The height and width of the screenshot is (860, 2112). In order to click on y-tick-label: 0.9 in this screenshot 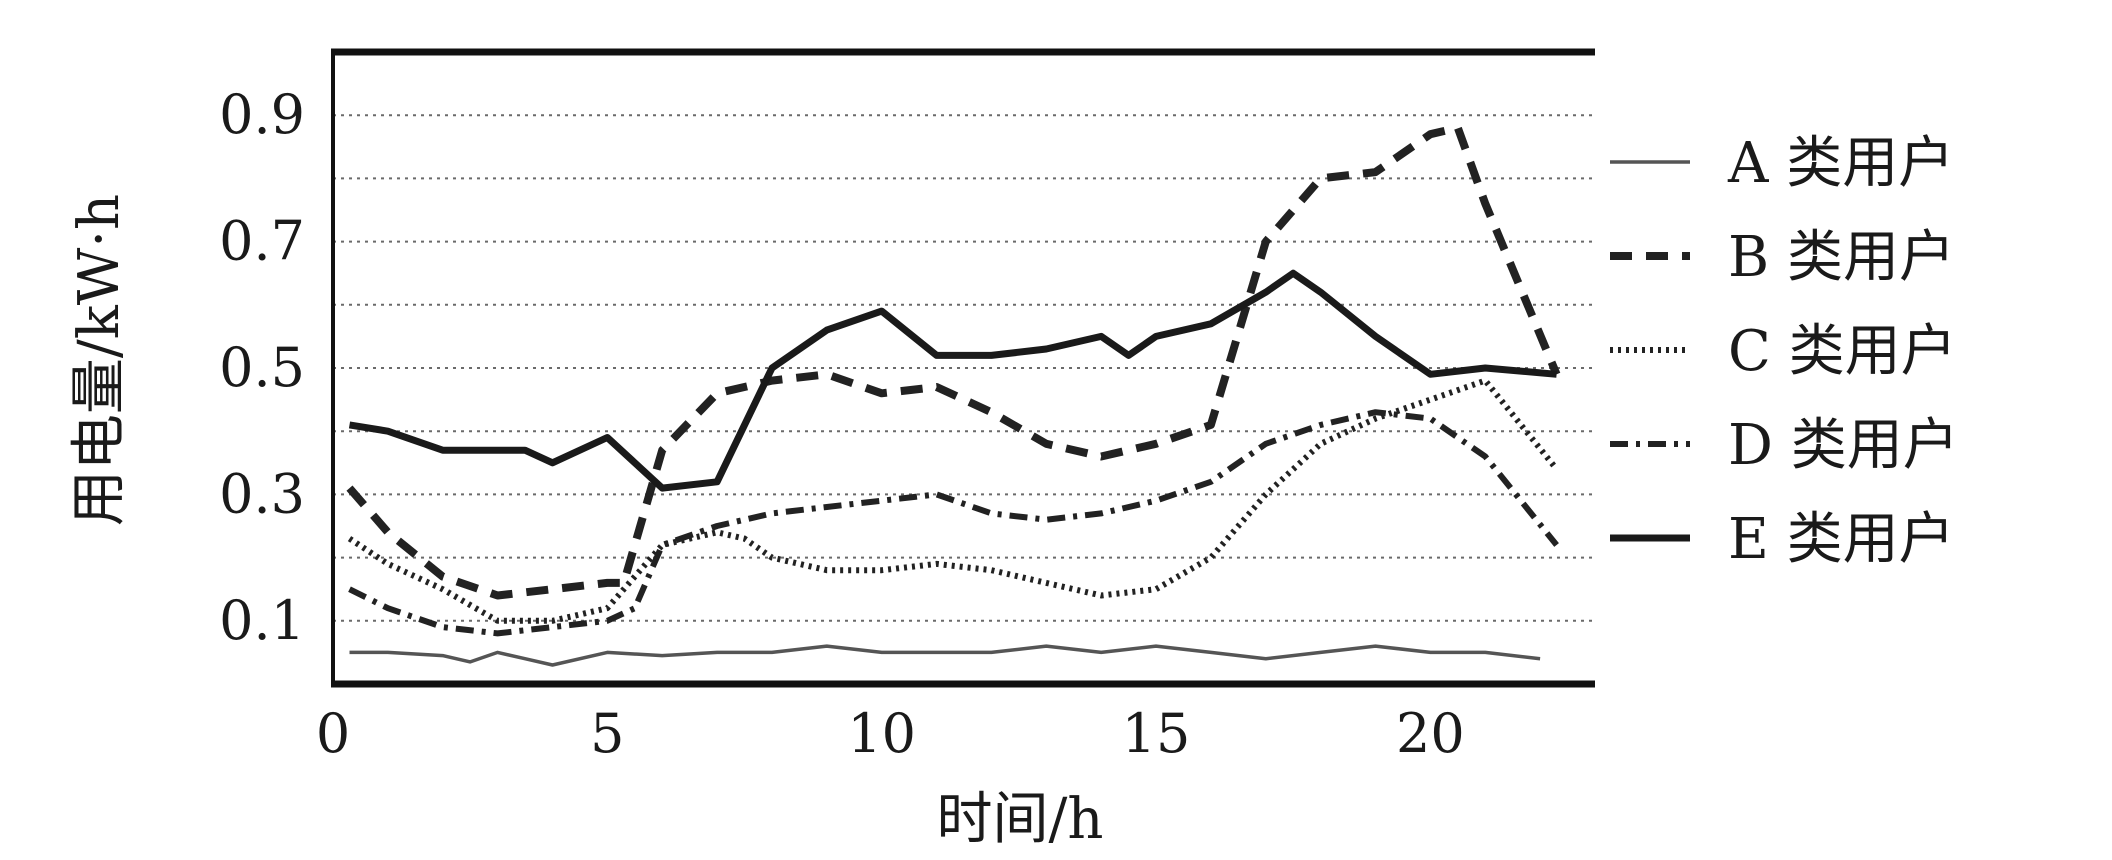, I will do `click(262, 114)`.